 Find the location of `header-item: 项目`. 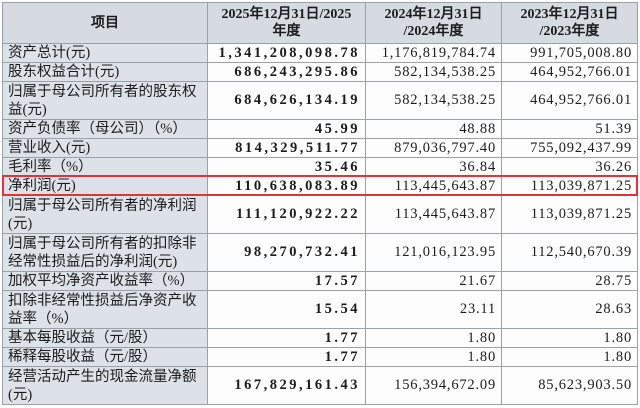

header-item: 项目 is located at coordinates (105, 23).